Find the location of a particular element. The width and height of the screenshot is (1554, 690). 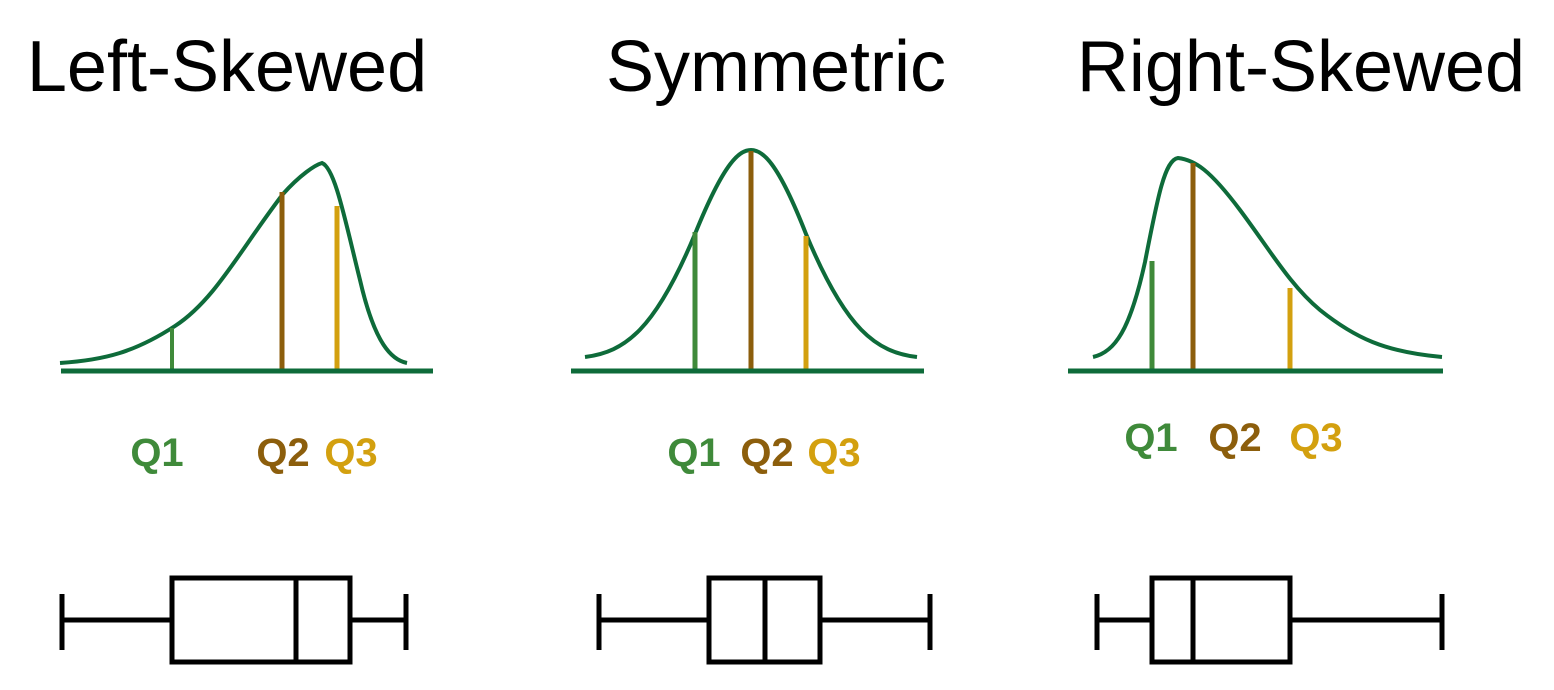

panel-title: Left-Skewed is located at coordinates (227, 67).